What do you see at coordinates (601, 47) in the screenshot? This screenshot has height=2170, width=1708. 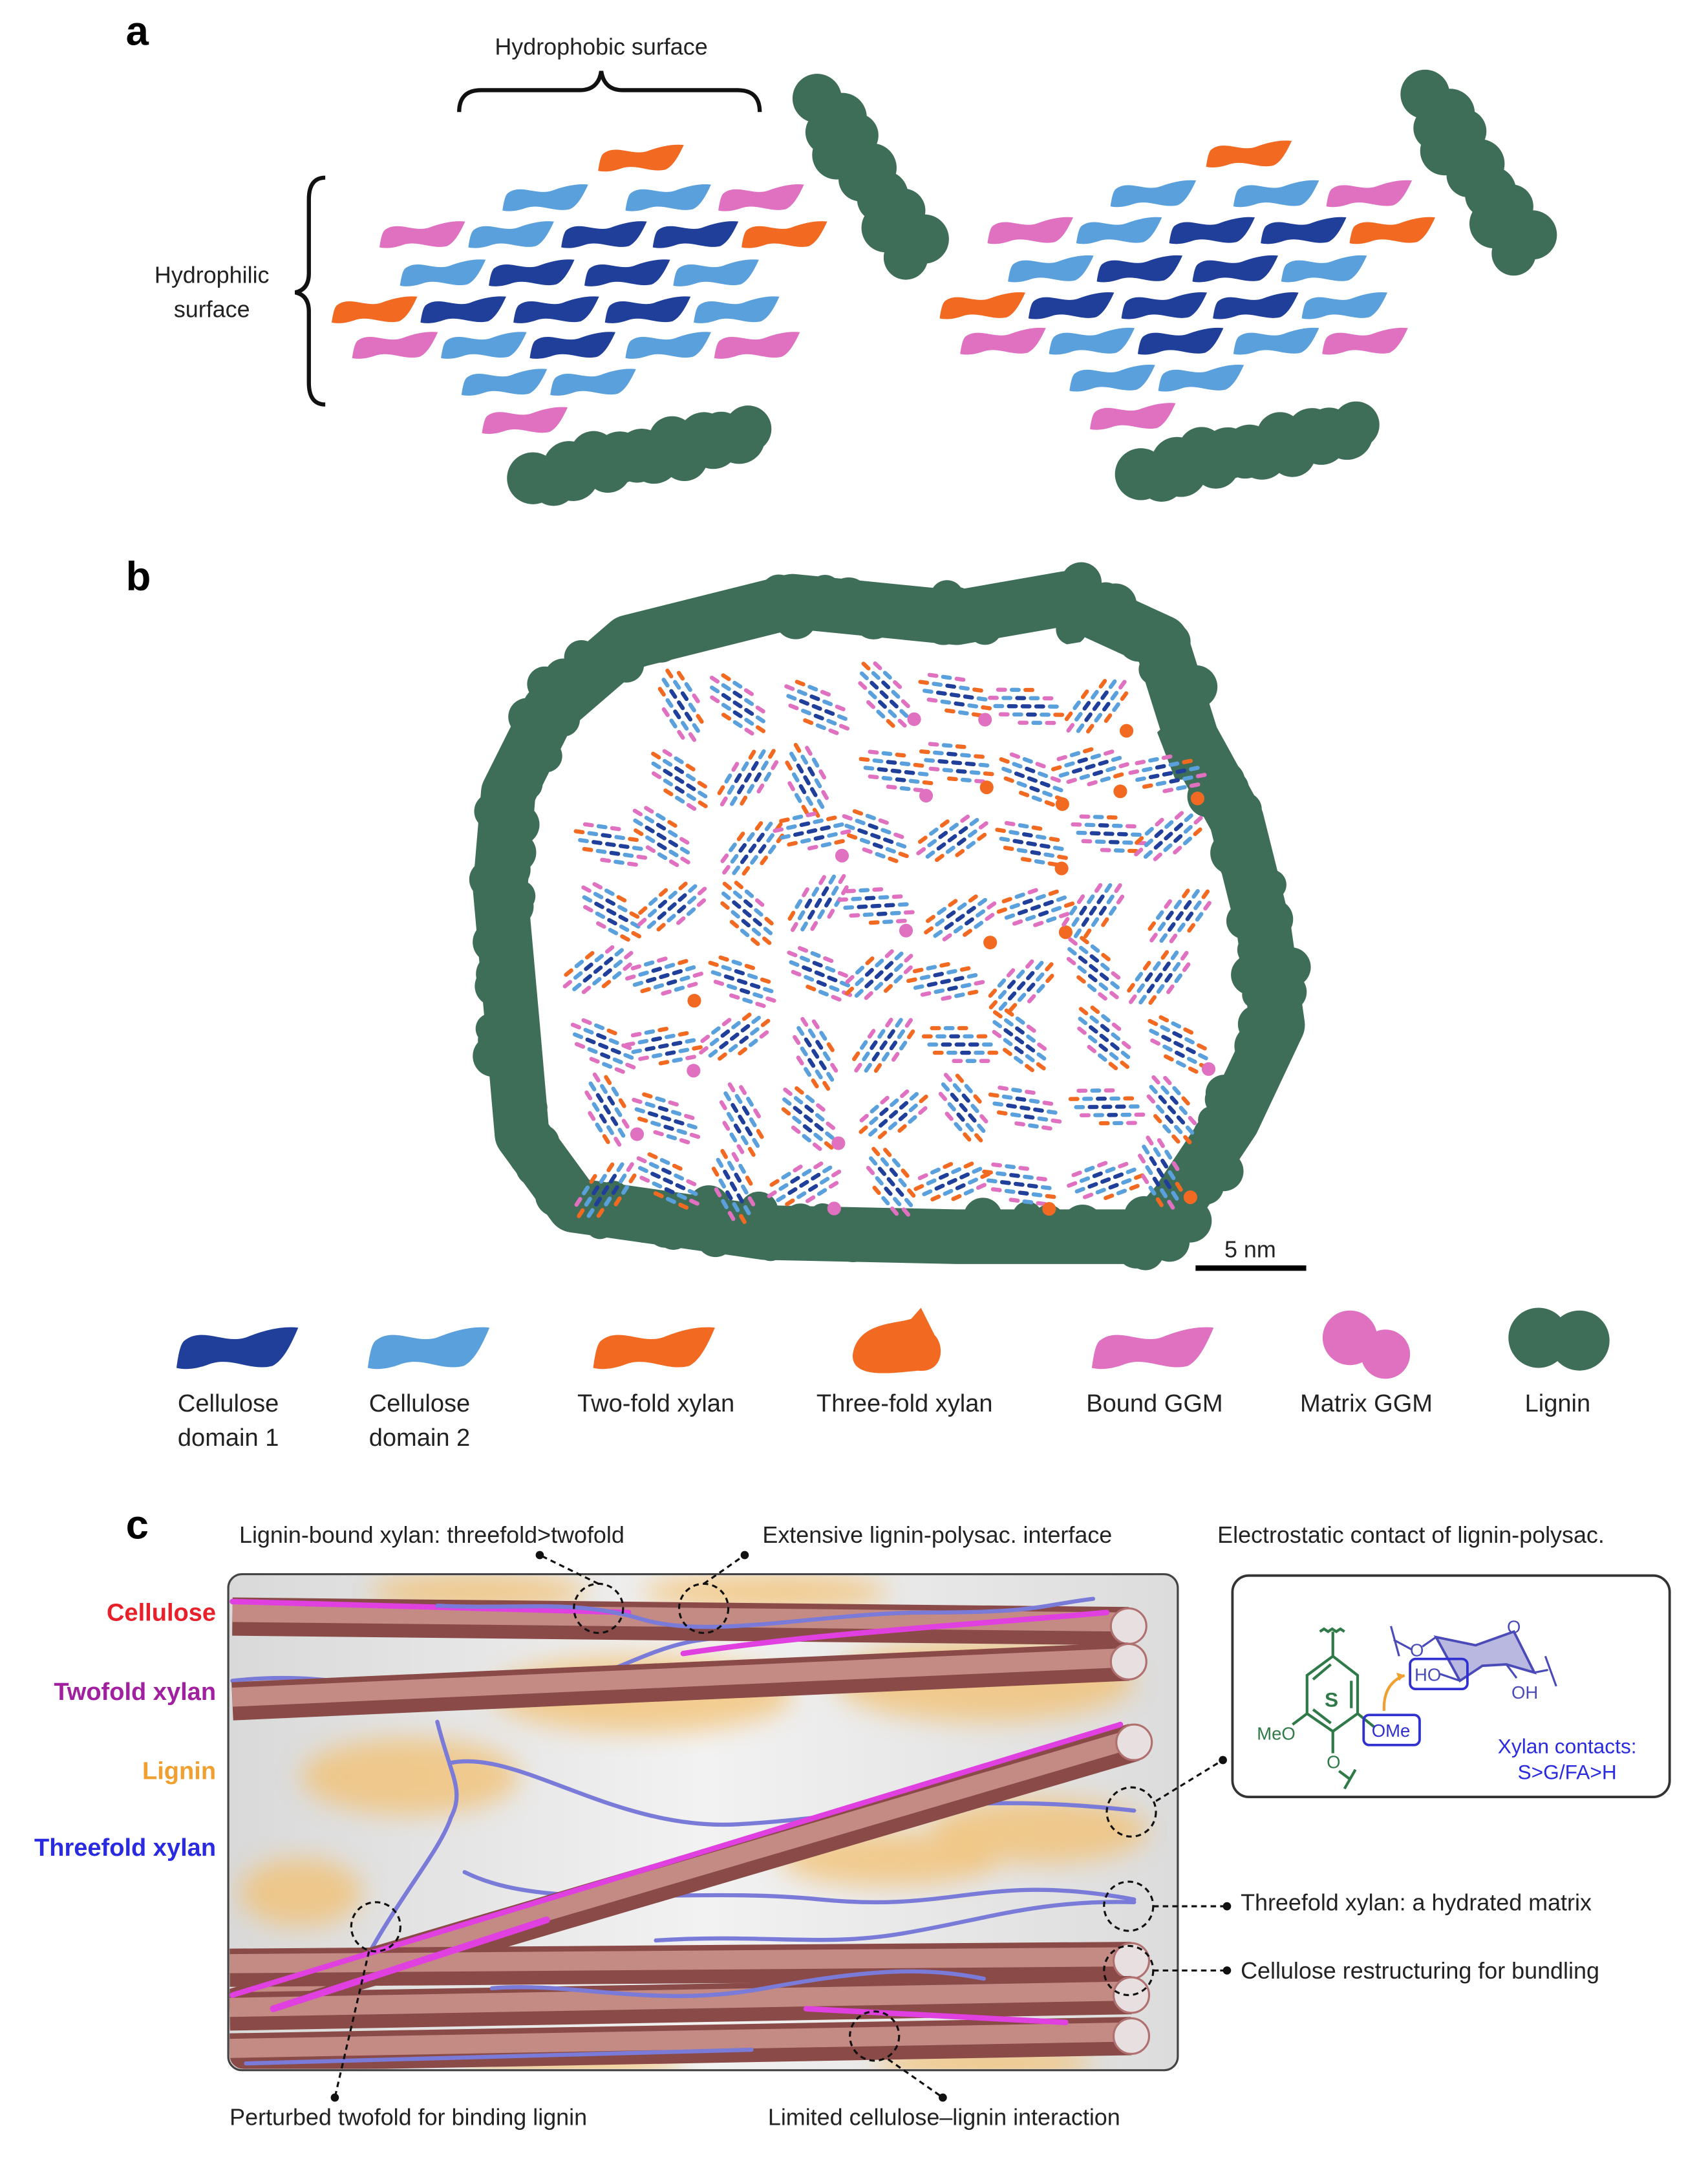 I see `hydrophobic-label: Hydrophobic surface` at bounding box center [601, 47].